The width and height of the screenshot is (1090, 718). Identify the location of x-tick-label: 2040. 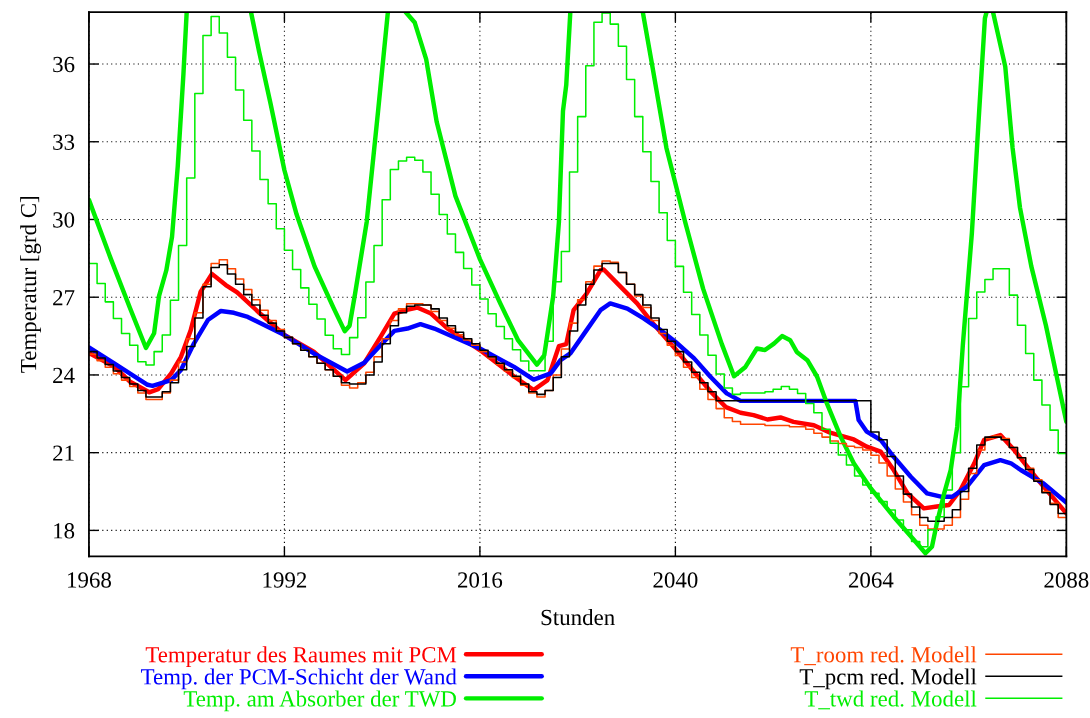
(675, 580).